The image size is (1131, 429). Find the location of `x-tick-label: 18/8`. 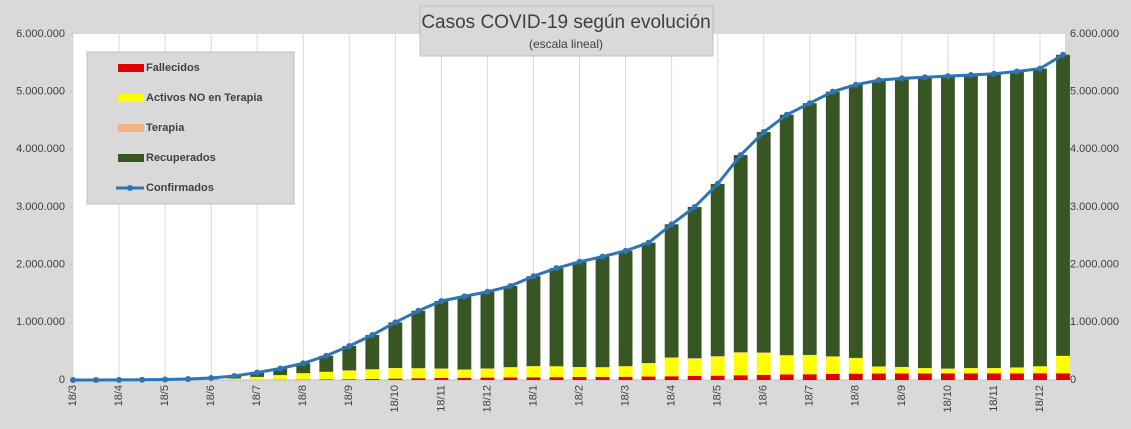

x-tick-label: 18/8 is located at coordinates (303, 395).